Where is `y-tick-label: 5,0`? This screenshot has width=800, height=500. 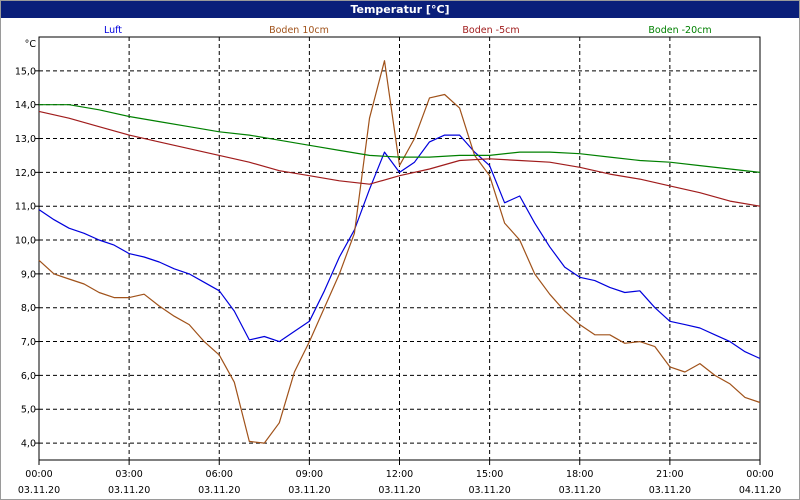 y-tick-label: 5,0 is located at coordinates (28, 410).